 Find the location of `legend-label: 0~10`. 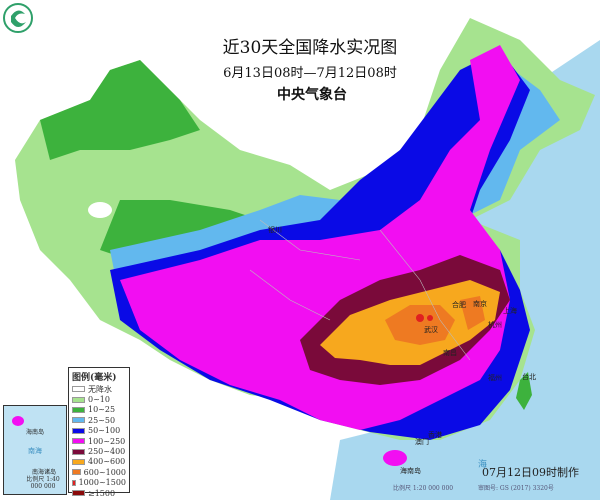

legend-label: 0~10 is located at coordinates (99, 400).